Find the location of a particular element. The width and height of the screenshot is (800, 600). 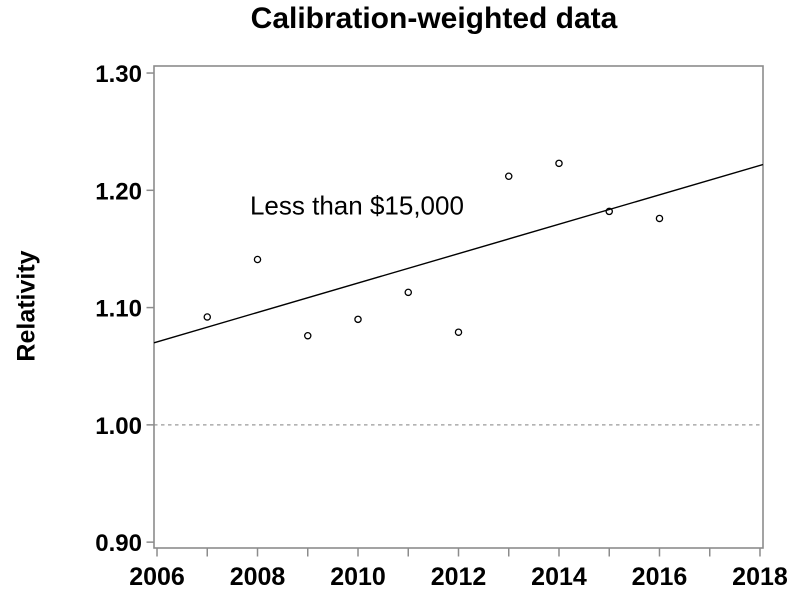

x-tick-label: 2016 is located at coordinates (660, 577).